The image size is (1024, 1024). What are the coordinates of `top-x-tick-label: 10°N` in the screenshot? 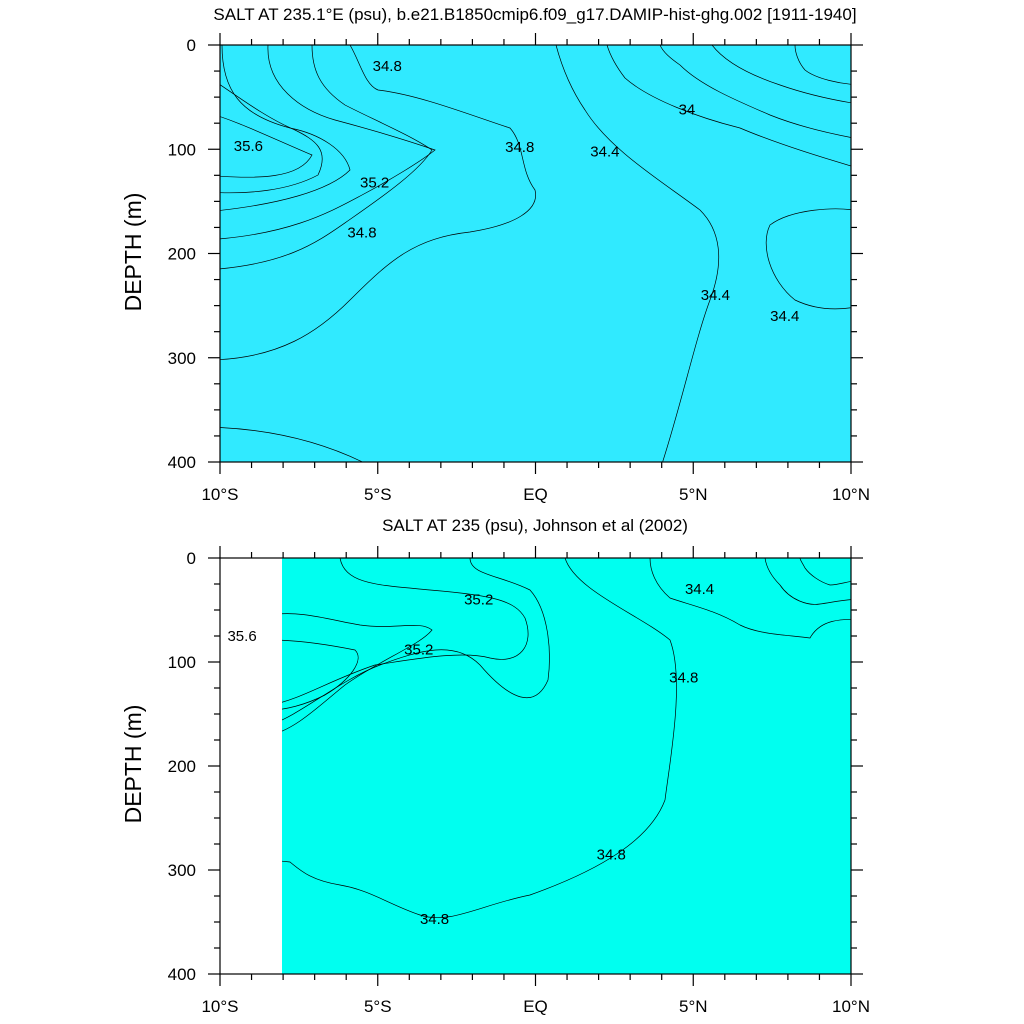 It's located at (851, 494).